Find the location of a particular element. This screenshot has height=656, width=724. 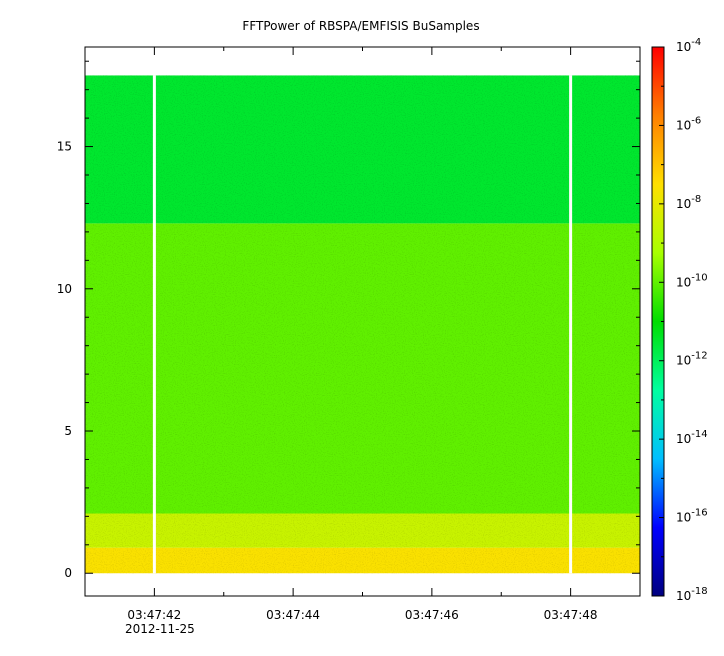

colorbar-tick-exponent: -14 is located at coordinates (699, 434).